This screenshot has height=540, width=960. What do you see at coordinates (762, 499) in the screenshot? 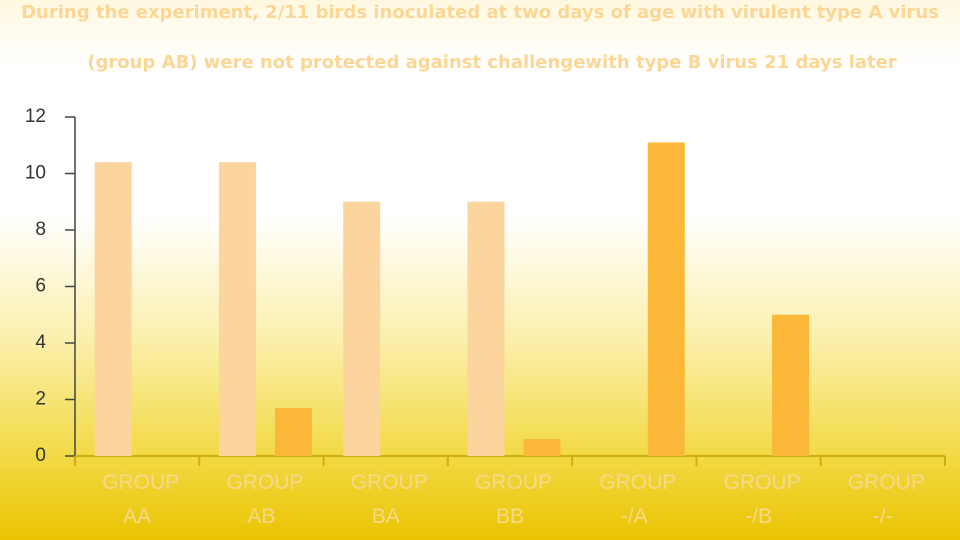
I see `x-tick-label: GROUP -/B` at bounding box center [762, 499].